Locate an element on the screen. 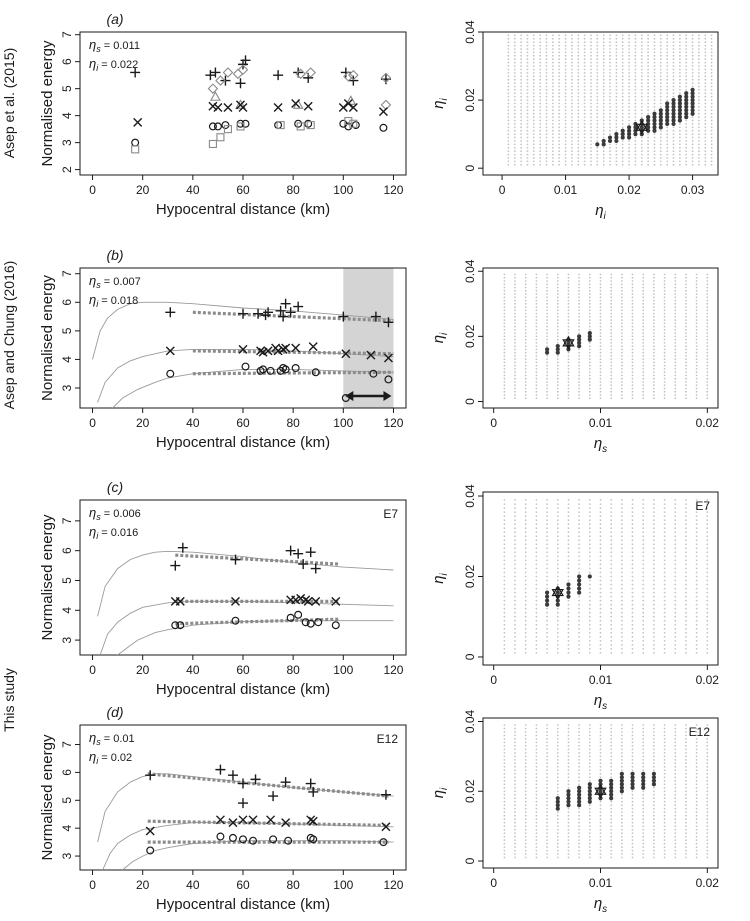 This screenshot has width=750, height=921. diamond-marker is located at coordinates (300, 74).